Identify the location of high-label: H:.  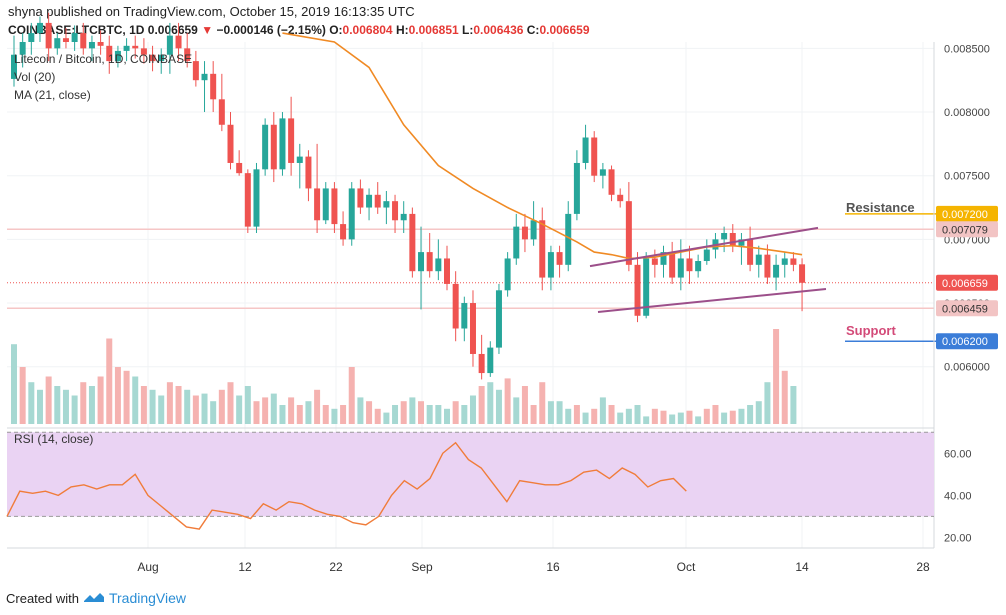
(402, 30).